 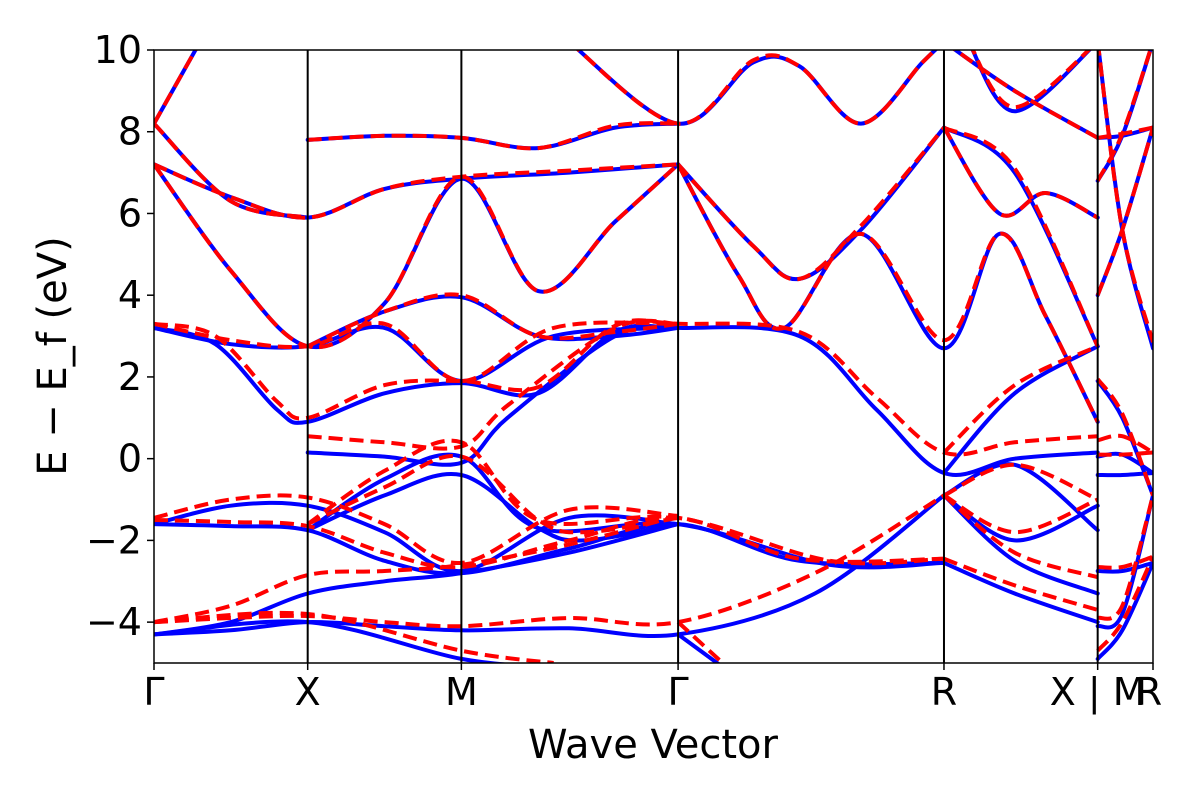 I want to click on y-axis-label: E − E_f (eV), so click(x=53, y=355).